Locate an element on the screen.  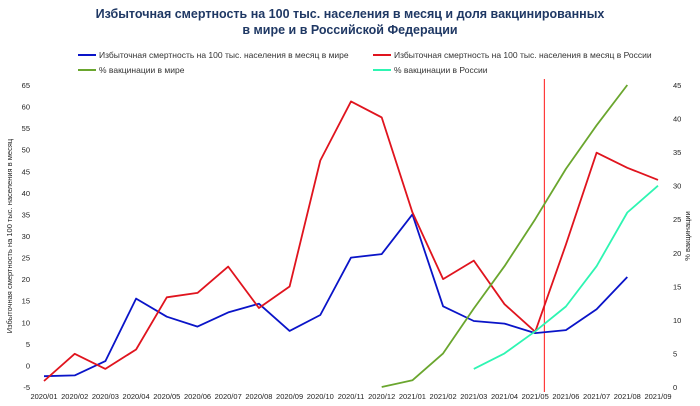
x-tick-label: 2021/06 is located at coordinates (565, 396).